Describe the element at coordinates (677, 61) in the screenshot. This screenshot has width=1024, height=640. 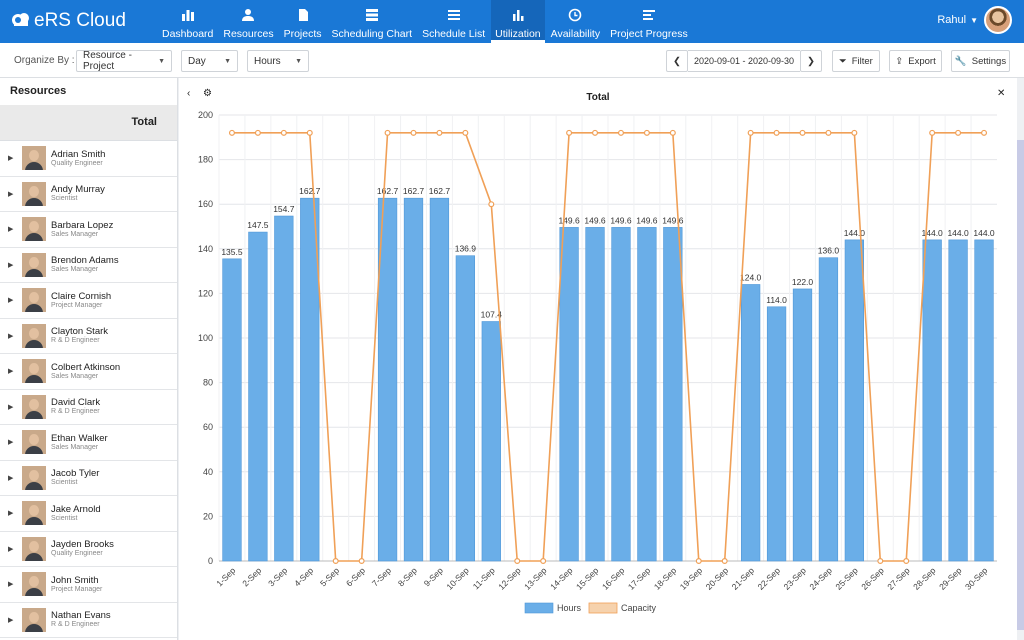
I see `prev-range-button: ❮` at that location.